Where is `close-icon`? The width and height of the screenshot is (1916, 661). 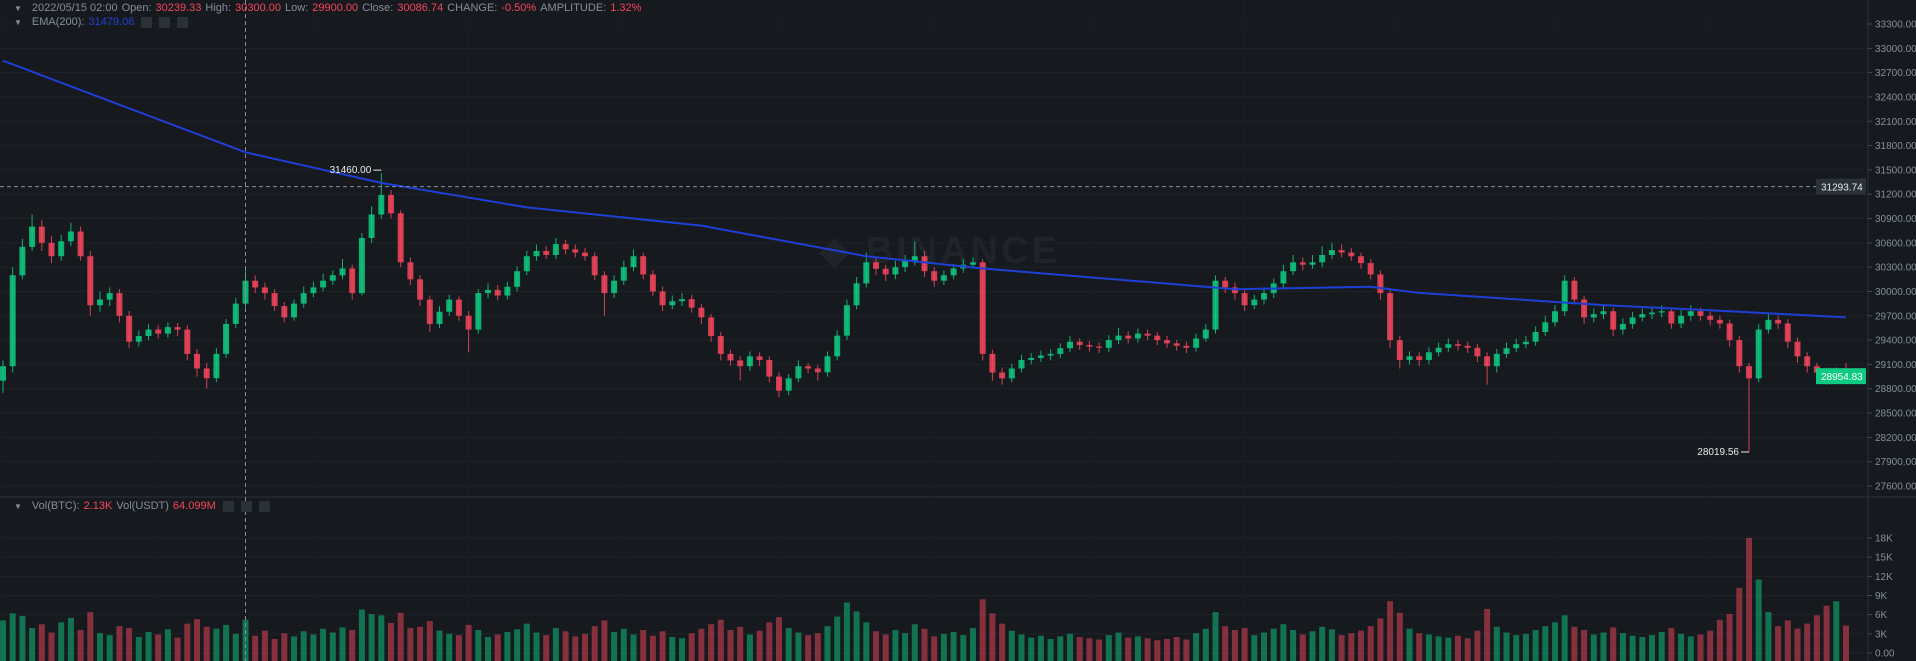 close-icon is located at coordinates (183, 22).